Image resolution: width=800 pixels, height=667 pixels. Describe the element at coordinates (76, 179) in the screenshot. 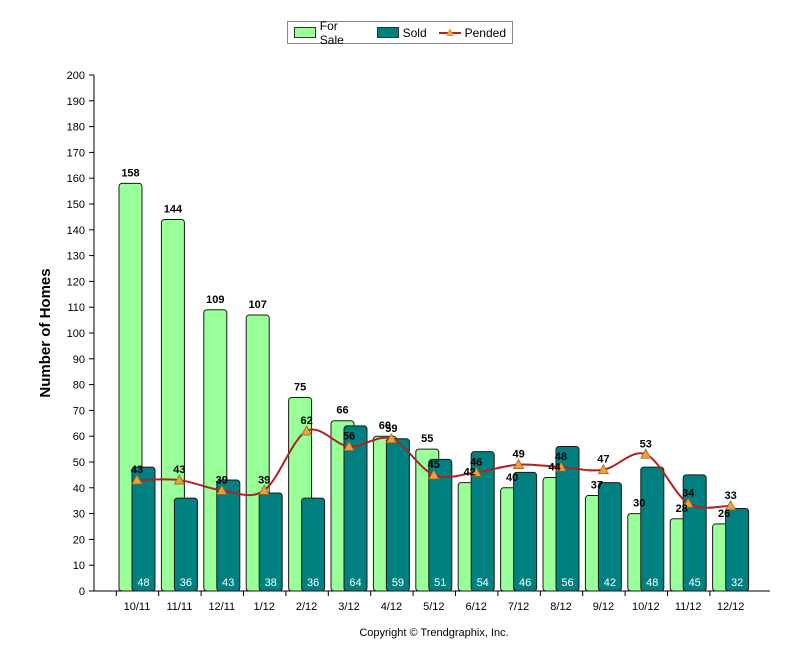

I see `y-tick-label: 160` at that location.